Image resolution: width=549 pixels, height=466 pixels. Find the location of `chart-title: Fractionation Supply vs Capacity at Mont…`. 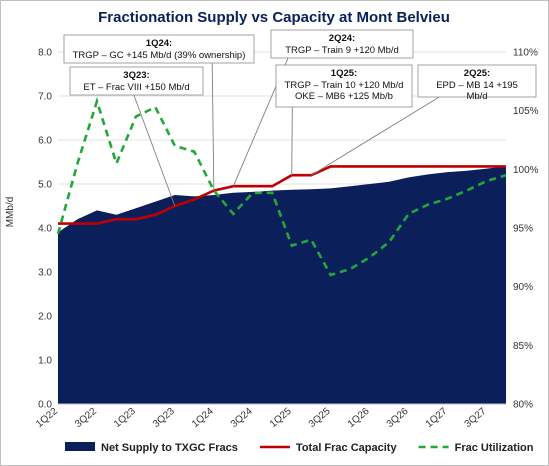

chart-title: Fractionation Supply vs Capacity at Mont… is located at coordinates (274, 17).